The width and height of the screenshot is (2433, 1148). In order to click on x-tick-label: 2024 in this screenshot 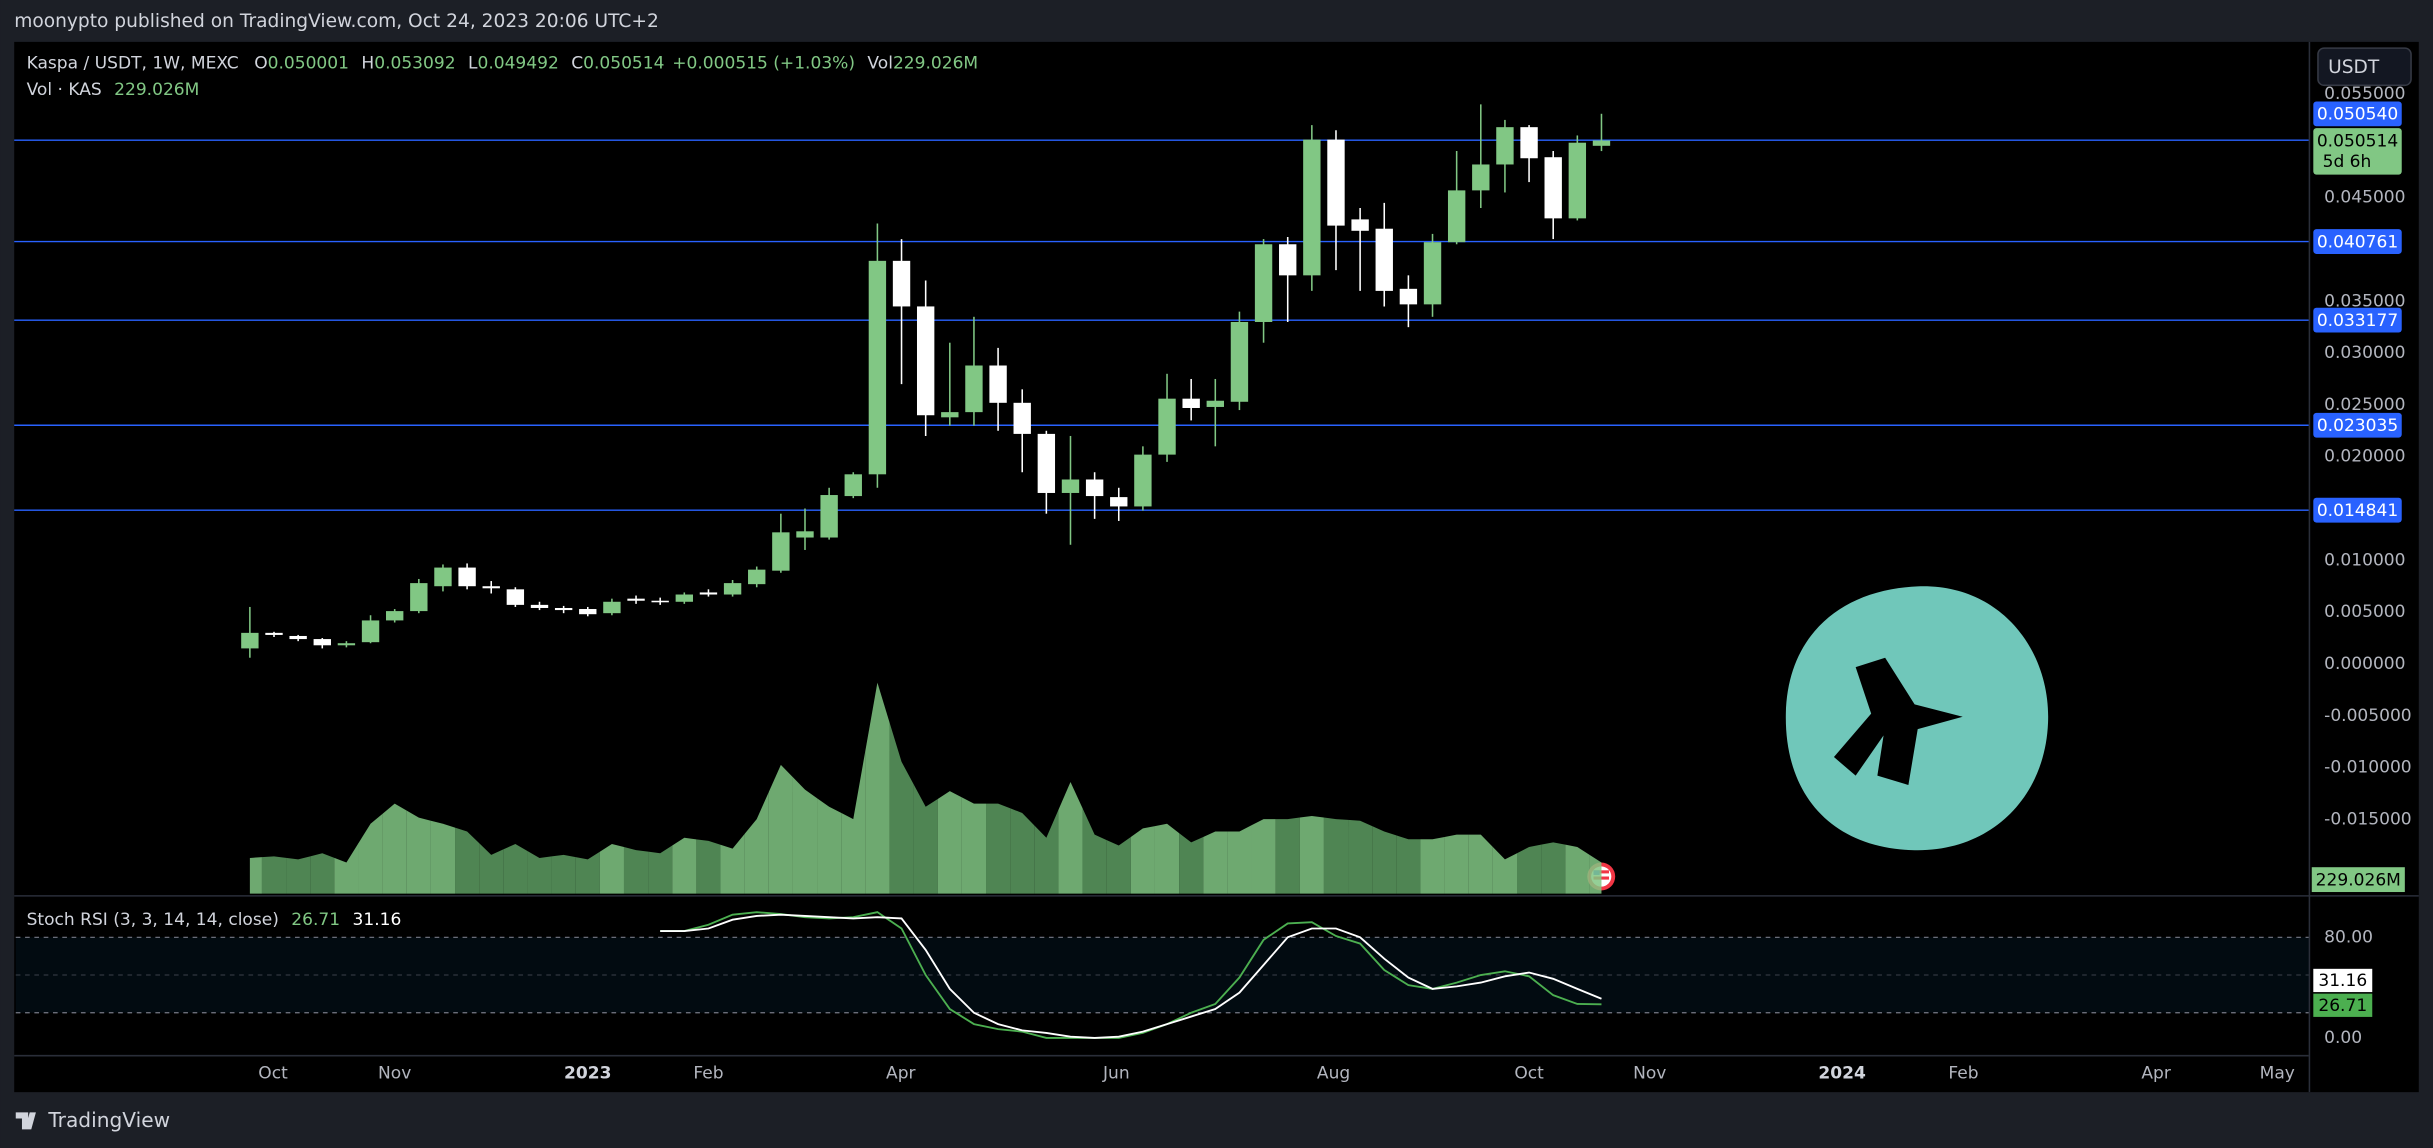, I will do `click(1842, 1074)`.